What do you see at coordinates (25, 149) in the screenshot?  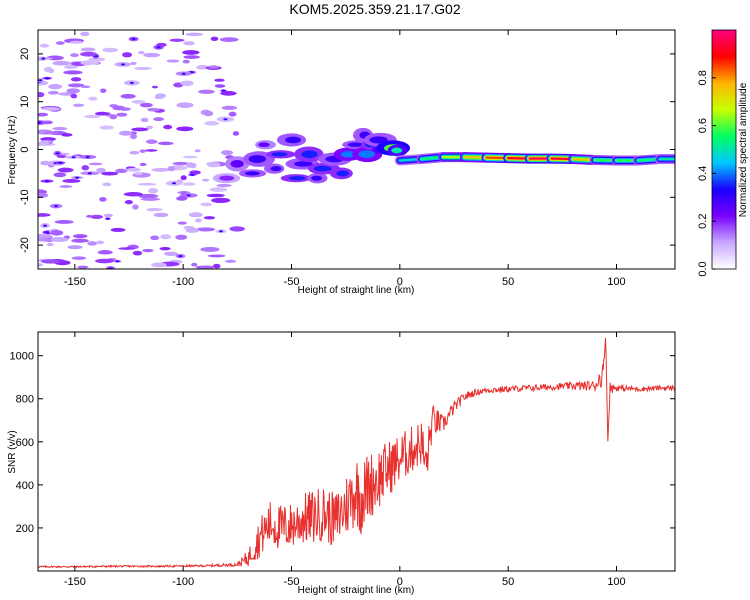 I see `y-tick-label: 0` at bounding box center [25, 149].